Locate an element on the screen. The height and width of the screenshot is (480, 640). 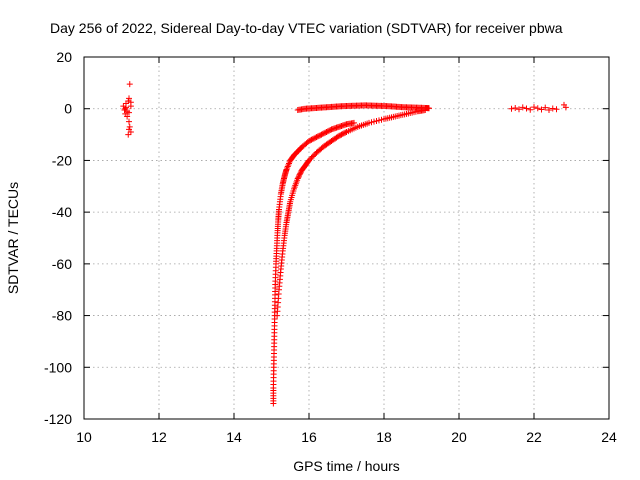
data-point-pass-a is located at coordinates (354, 122).